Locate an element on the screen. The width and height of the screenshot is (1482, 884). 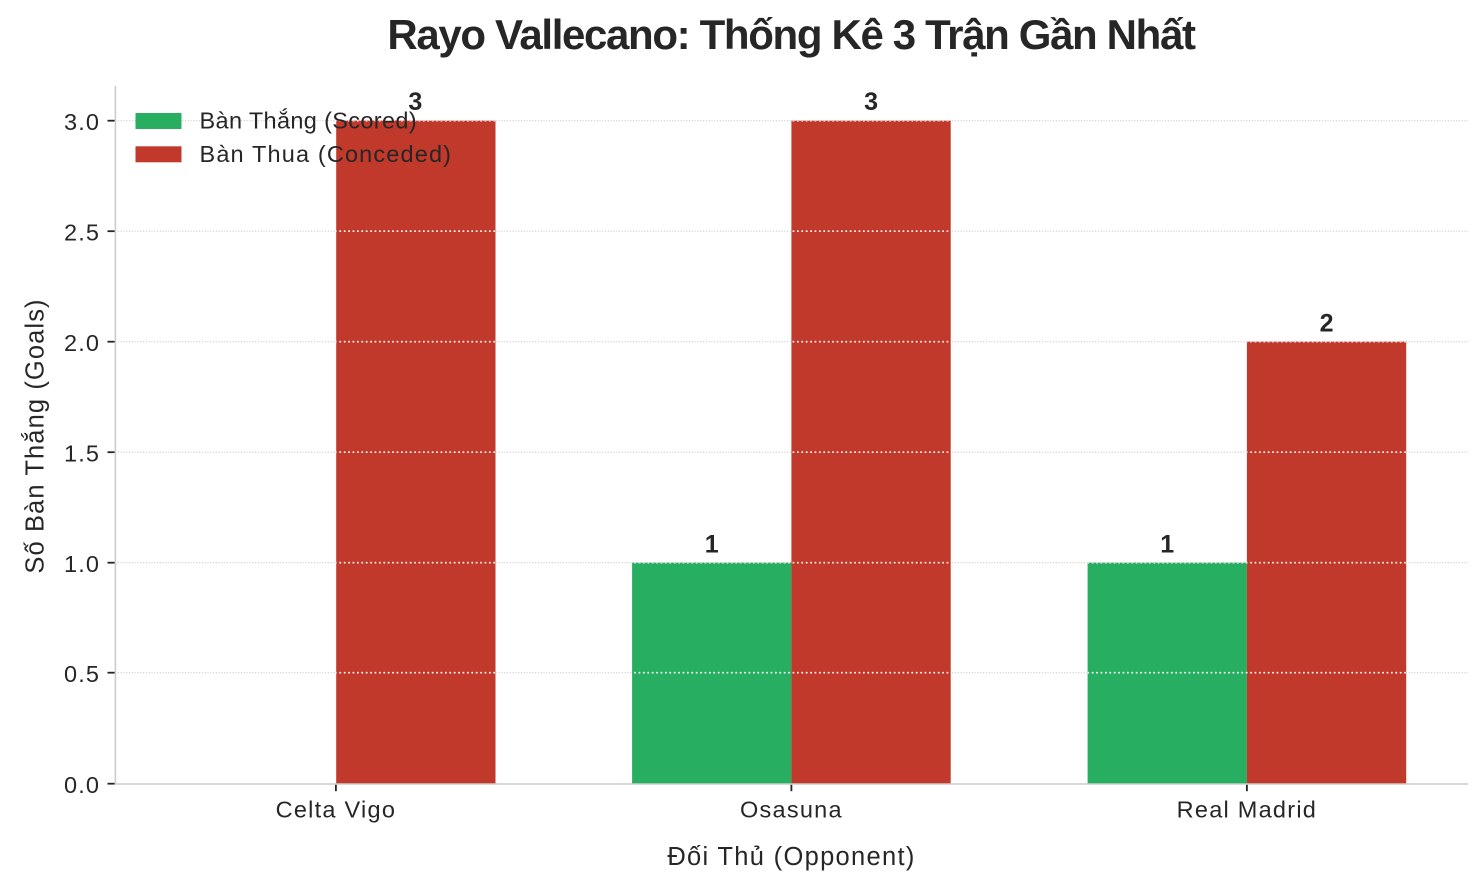
svg-text: Số Bàn Thắng (Goals) is located at coordinates (35, 435).